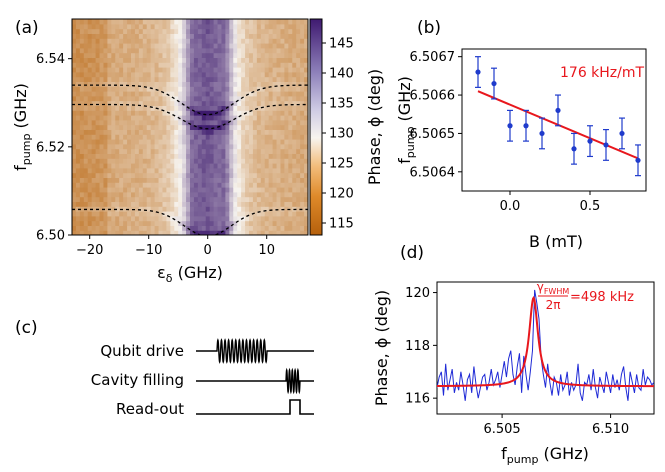 The height and width of the screenshot is (472, 665). Describe the element at coordinates (412, 253) in the screenshot. I see `panel-label-d: (d)` at that location.